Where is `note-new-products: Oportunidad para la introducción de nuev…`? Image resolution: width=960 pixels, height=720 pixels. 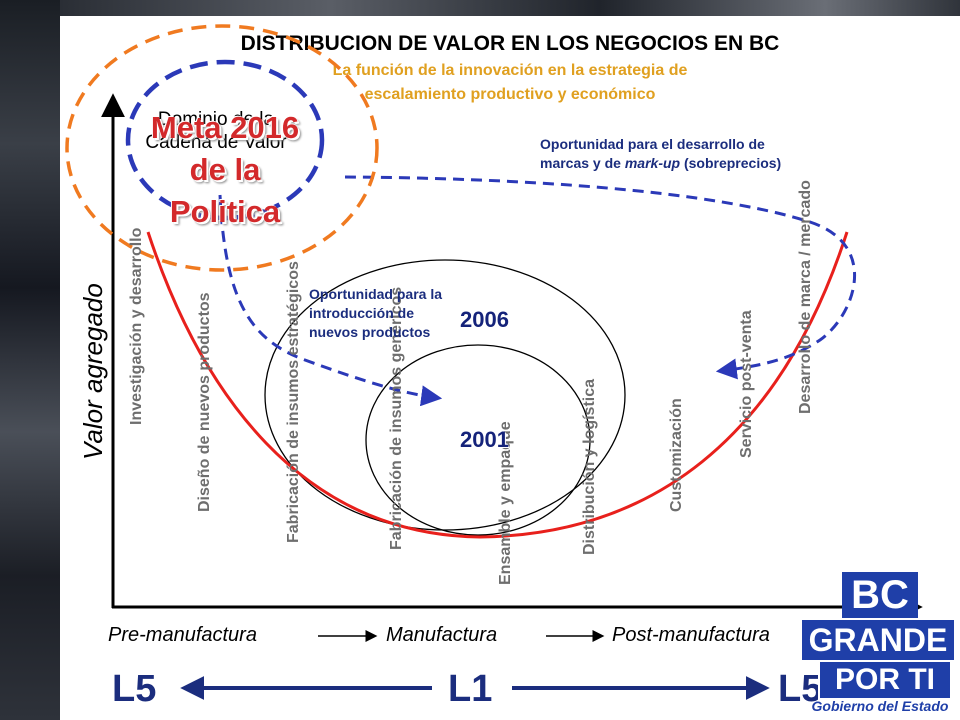 note-new-products: Oportunidad para la introducción de nuev… is located at coordinates (375, 313).